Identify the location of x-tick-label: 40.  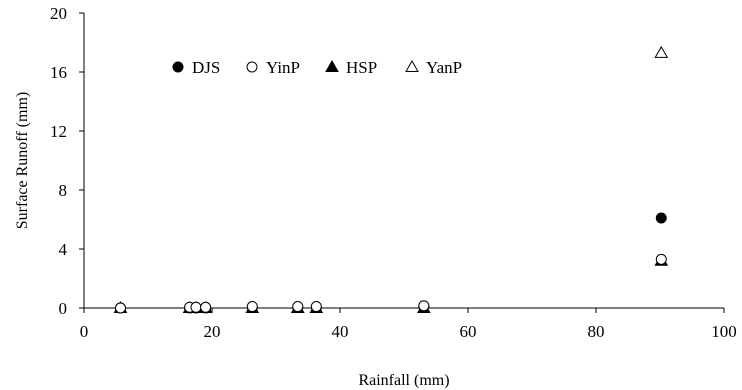
(340, 331).